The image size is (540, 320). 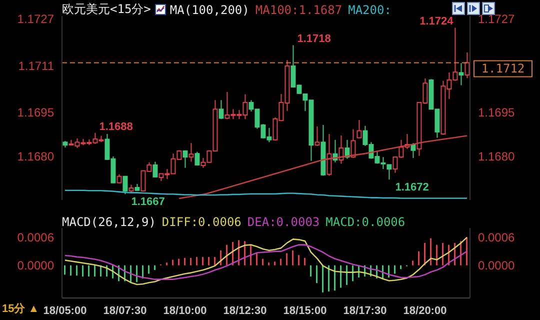 I want to click on text: 1.1718, so click(x=314, y=39).